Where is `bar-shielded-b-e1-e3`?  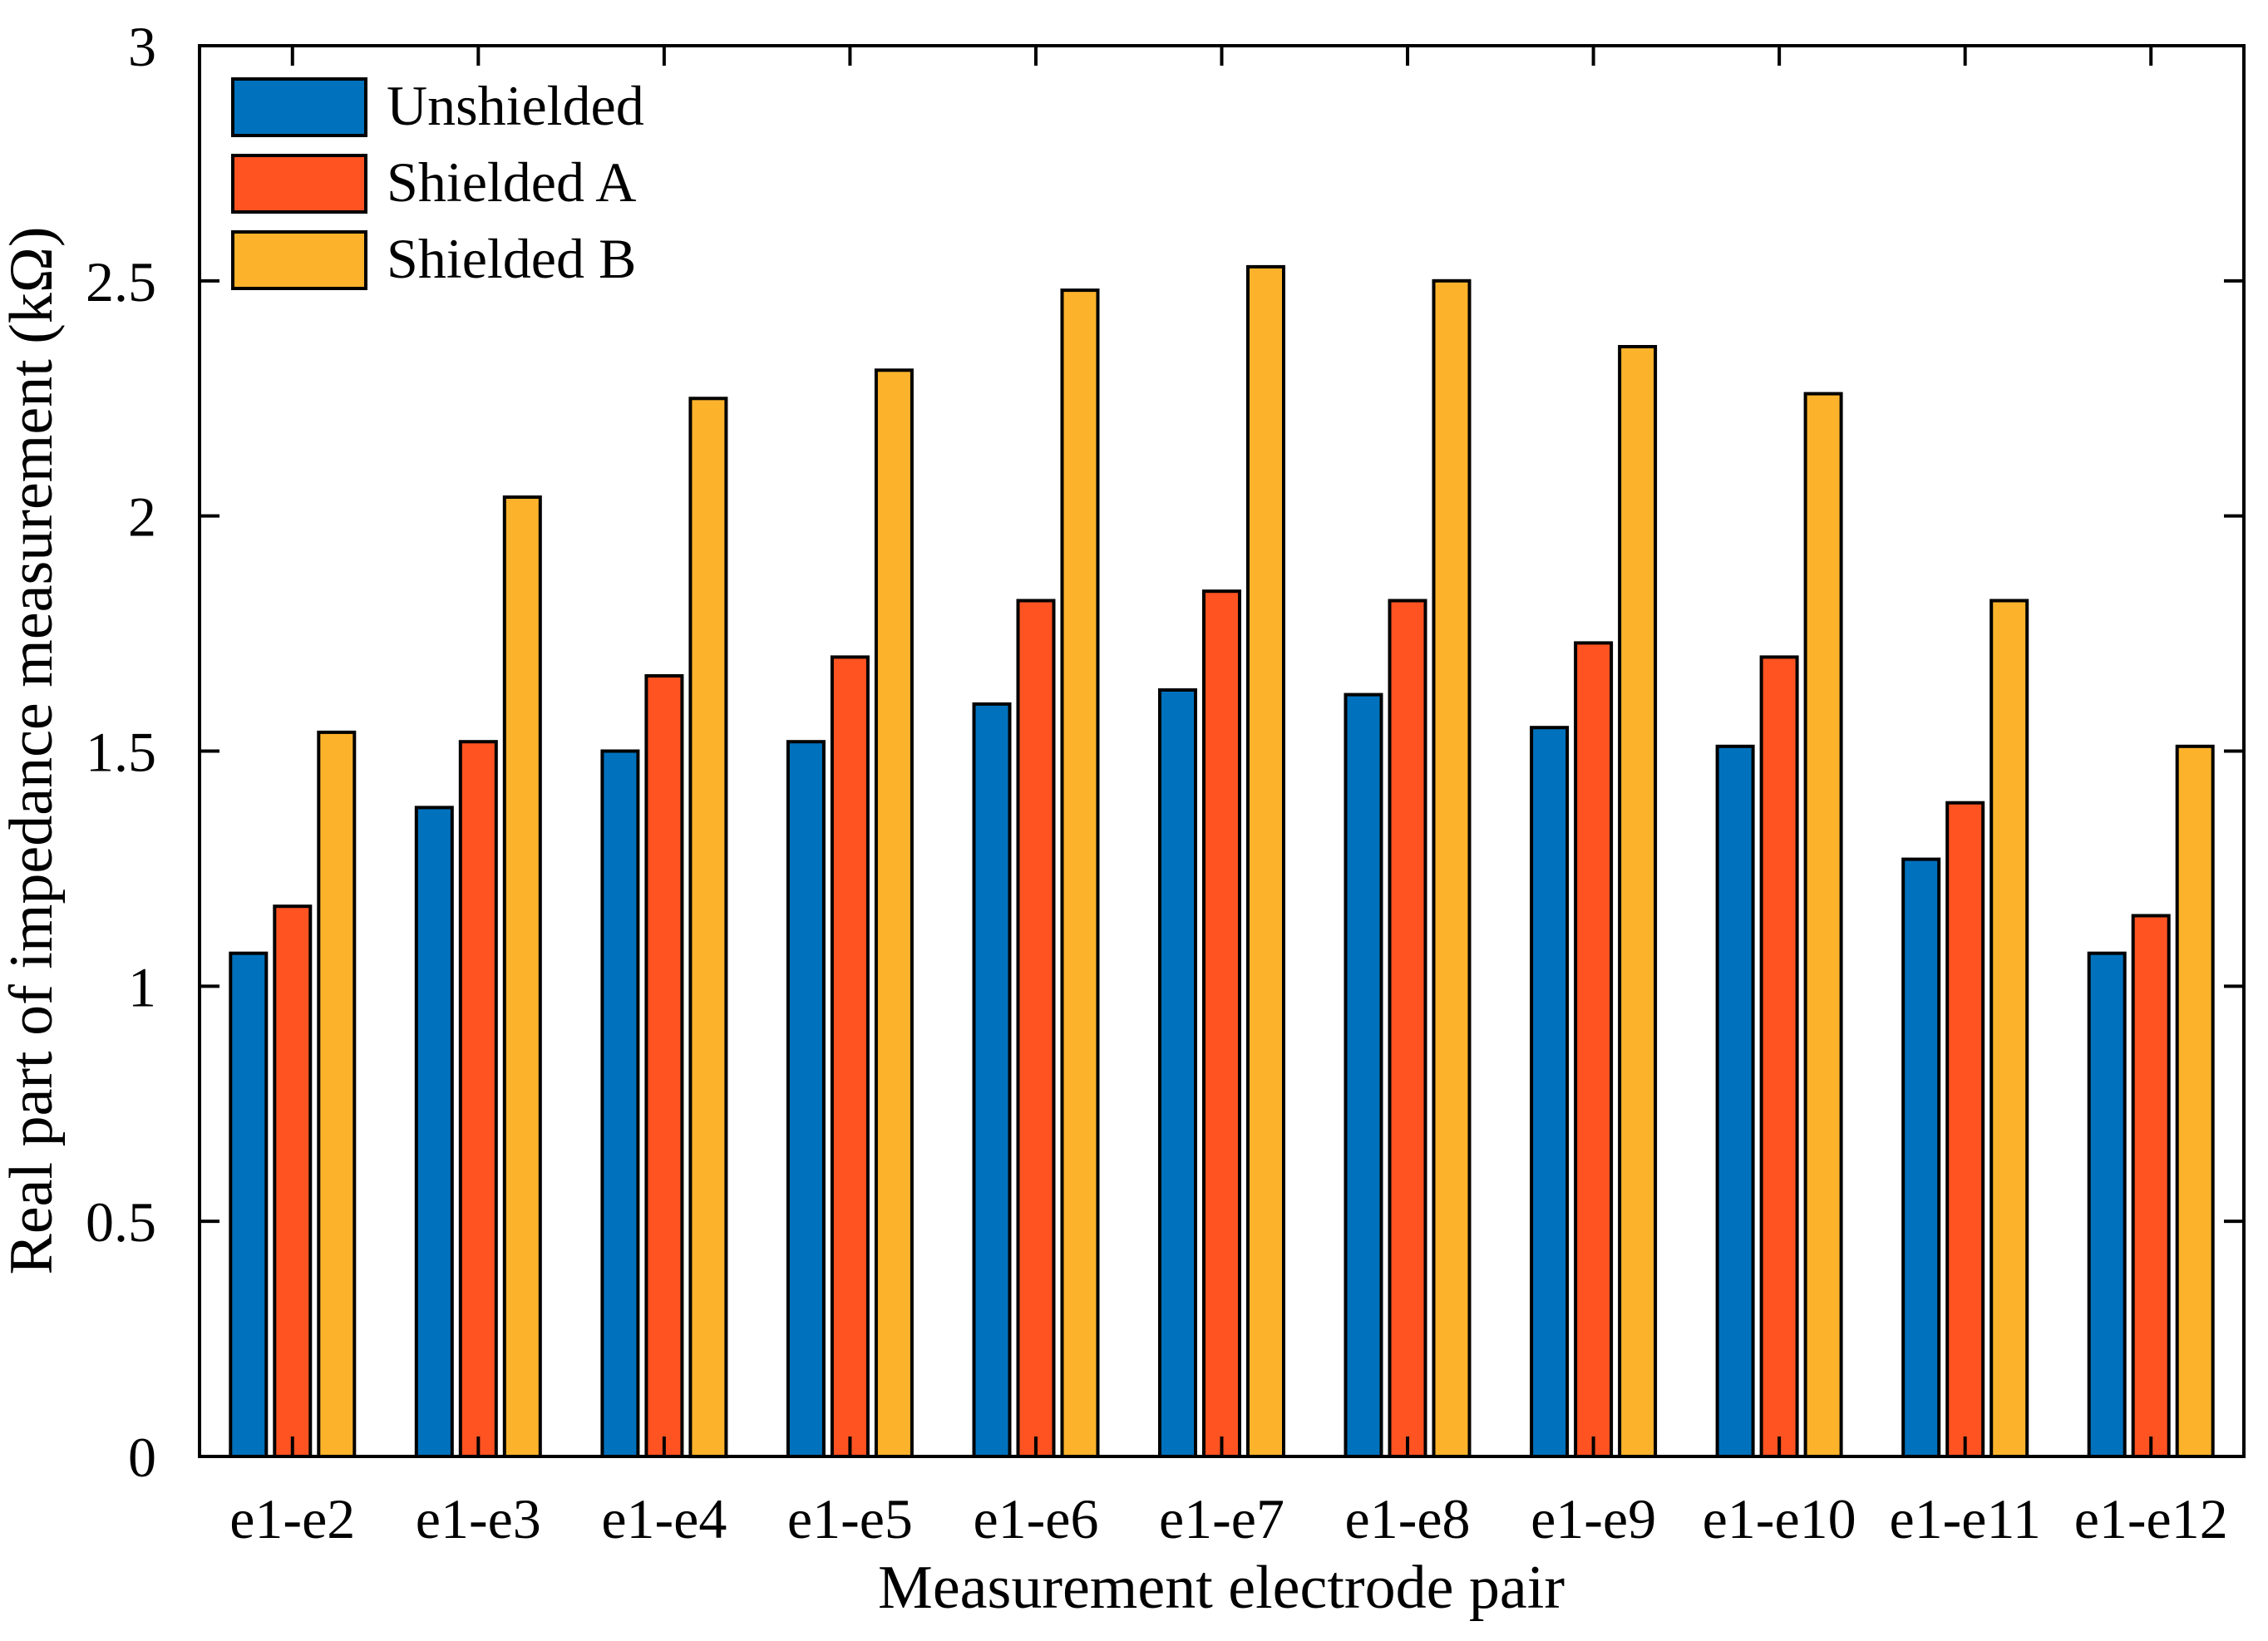
bar-shielded-b-e1-e3 is located at coordinates (522, 977).